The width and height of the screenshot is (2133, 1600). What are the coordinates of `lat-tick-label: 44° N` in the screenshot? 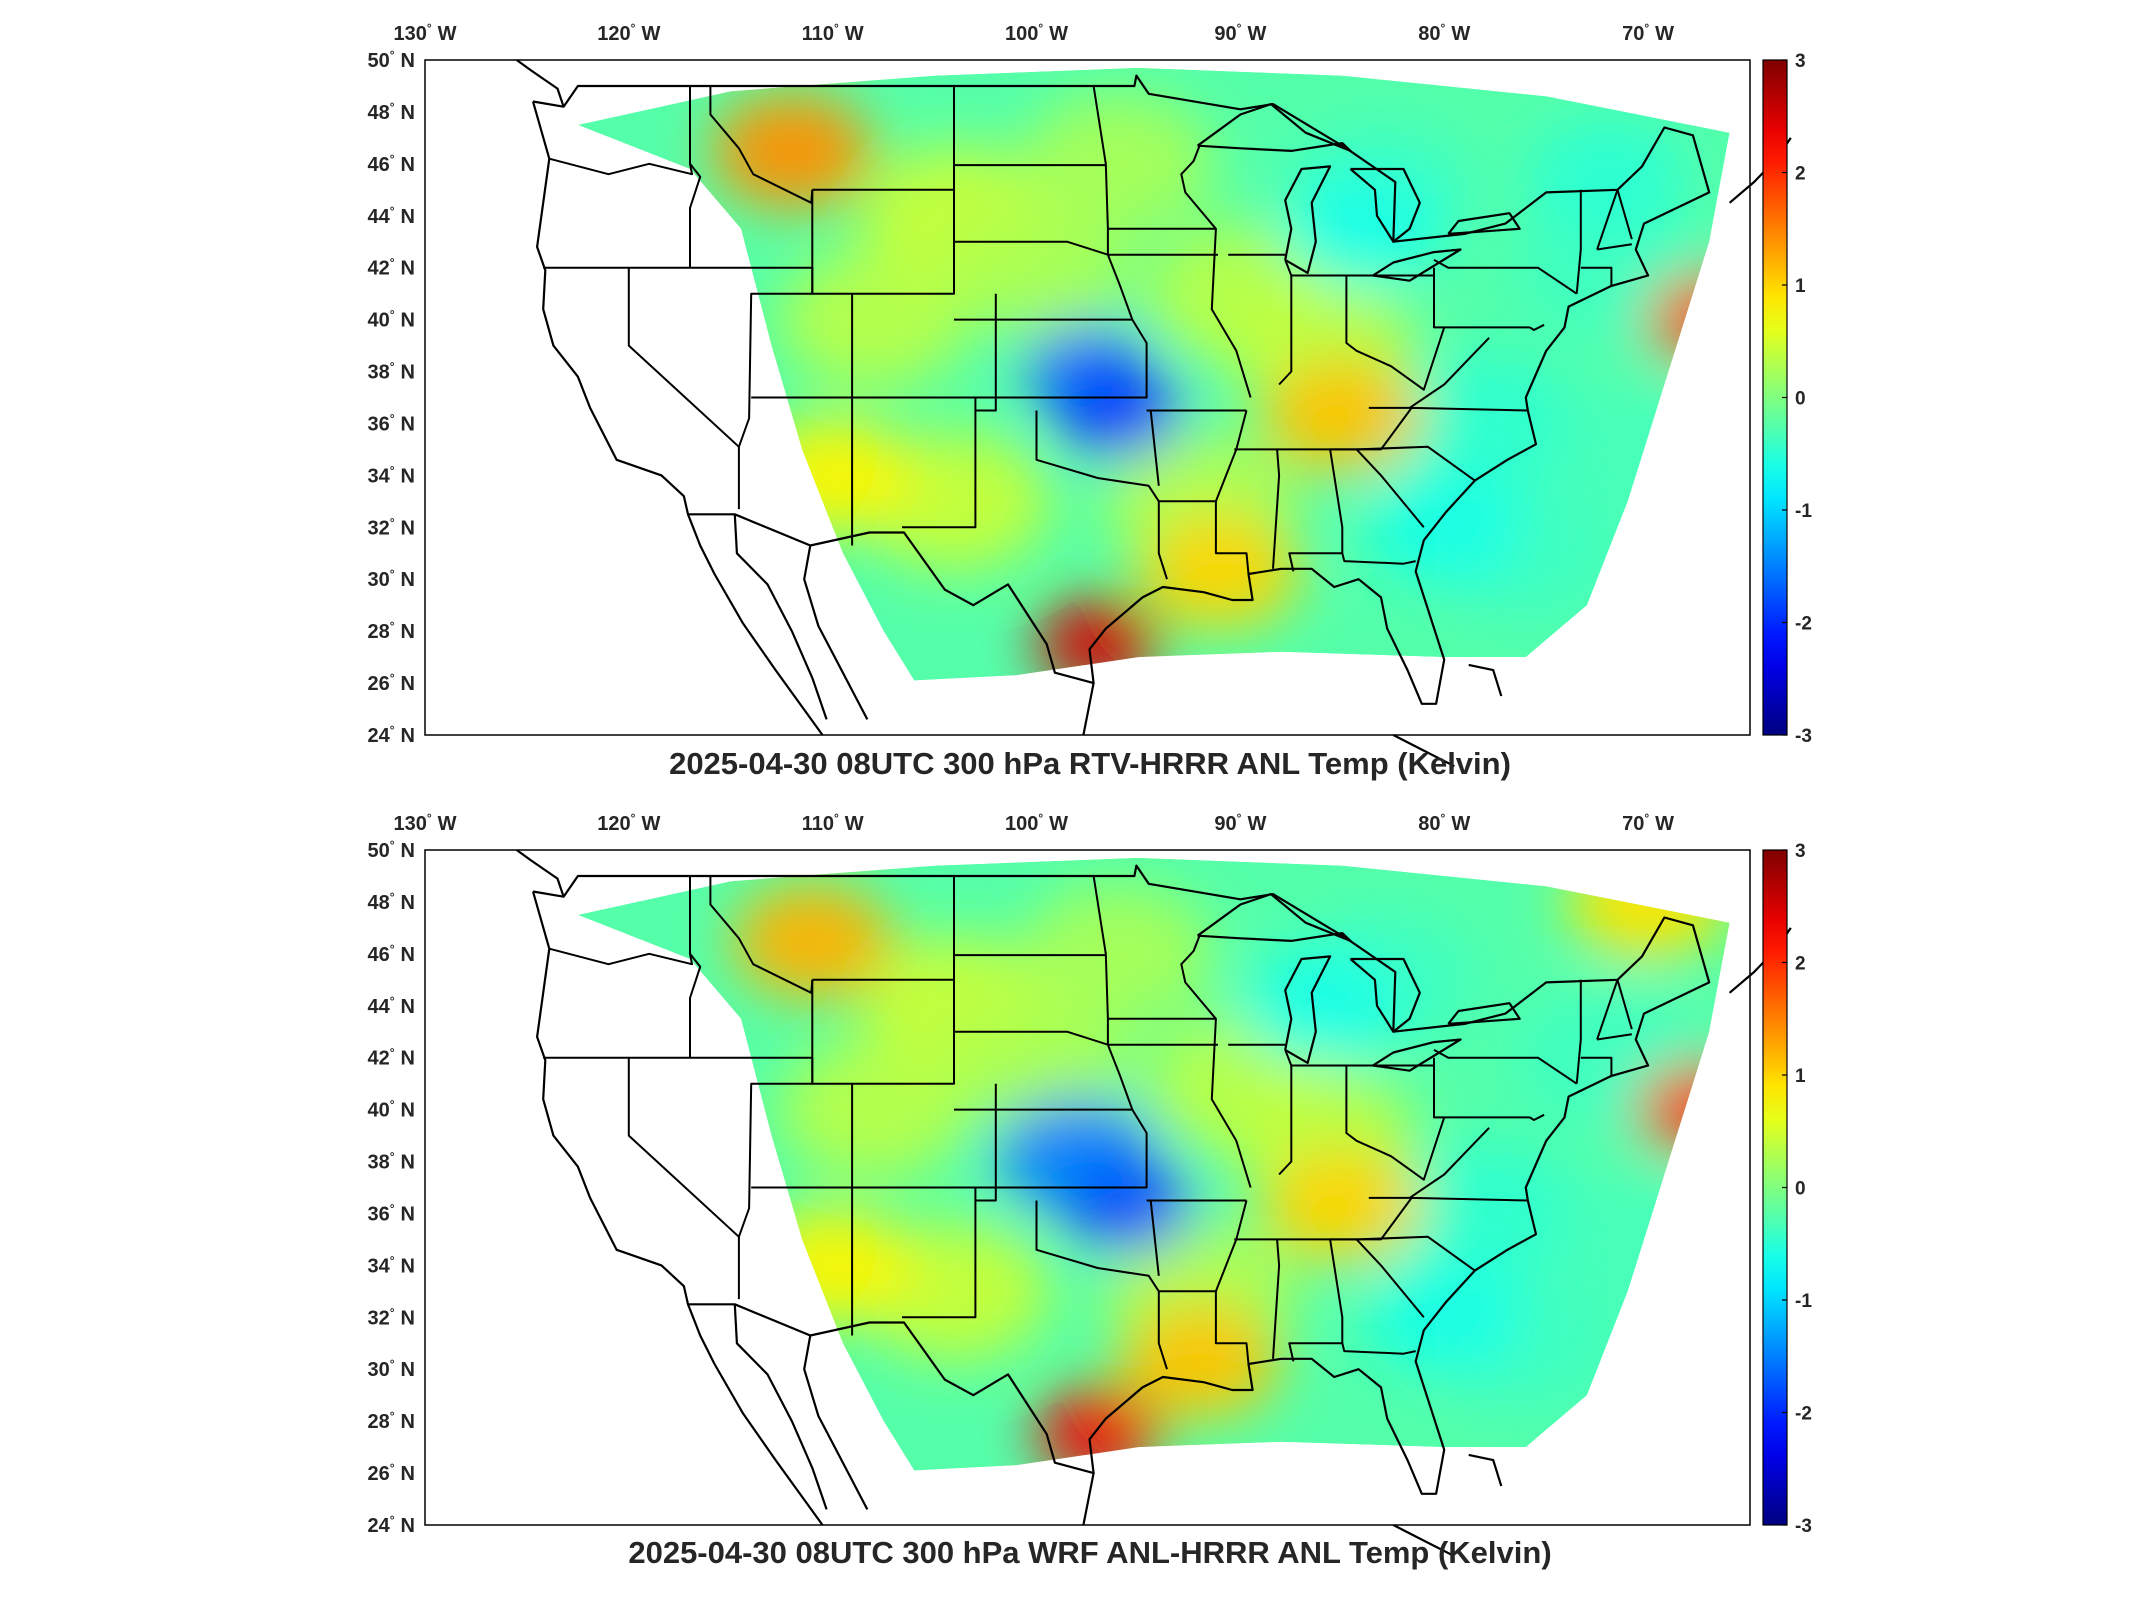 It's located at (391, 1006).